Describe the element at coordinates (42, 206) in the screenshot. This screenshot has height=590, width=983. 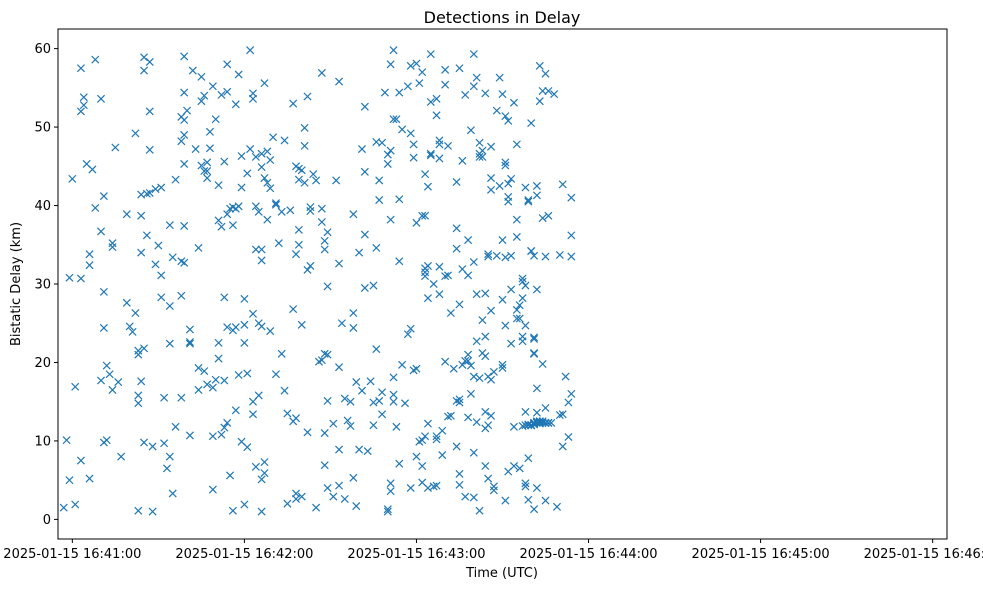
I see `y-tick-label: 40` at that location.